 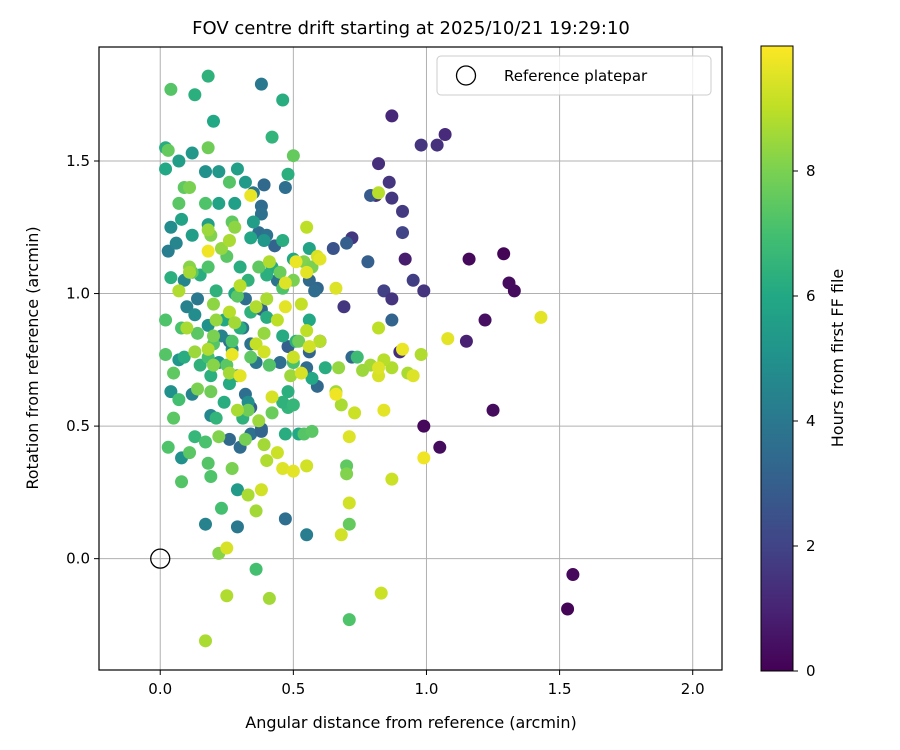 What do you see at coordinates (811, 171) in the screenshot?
I see `colorbar-tick-label: 8` at bounding box center [811, 171].